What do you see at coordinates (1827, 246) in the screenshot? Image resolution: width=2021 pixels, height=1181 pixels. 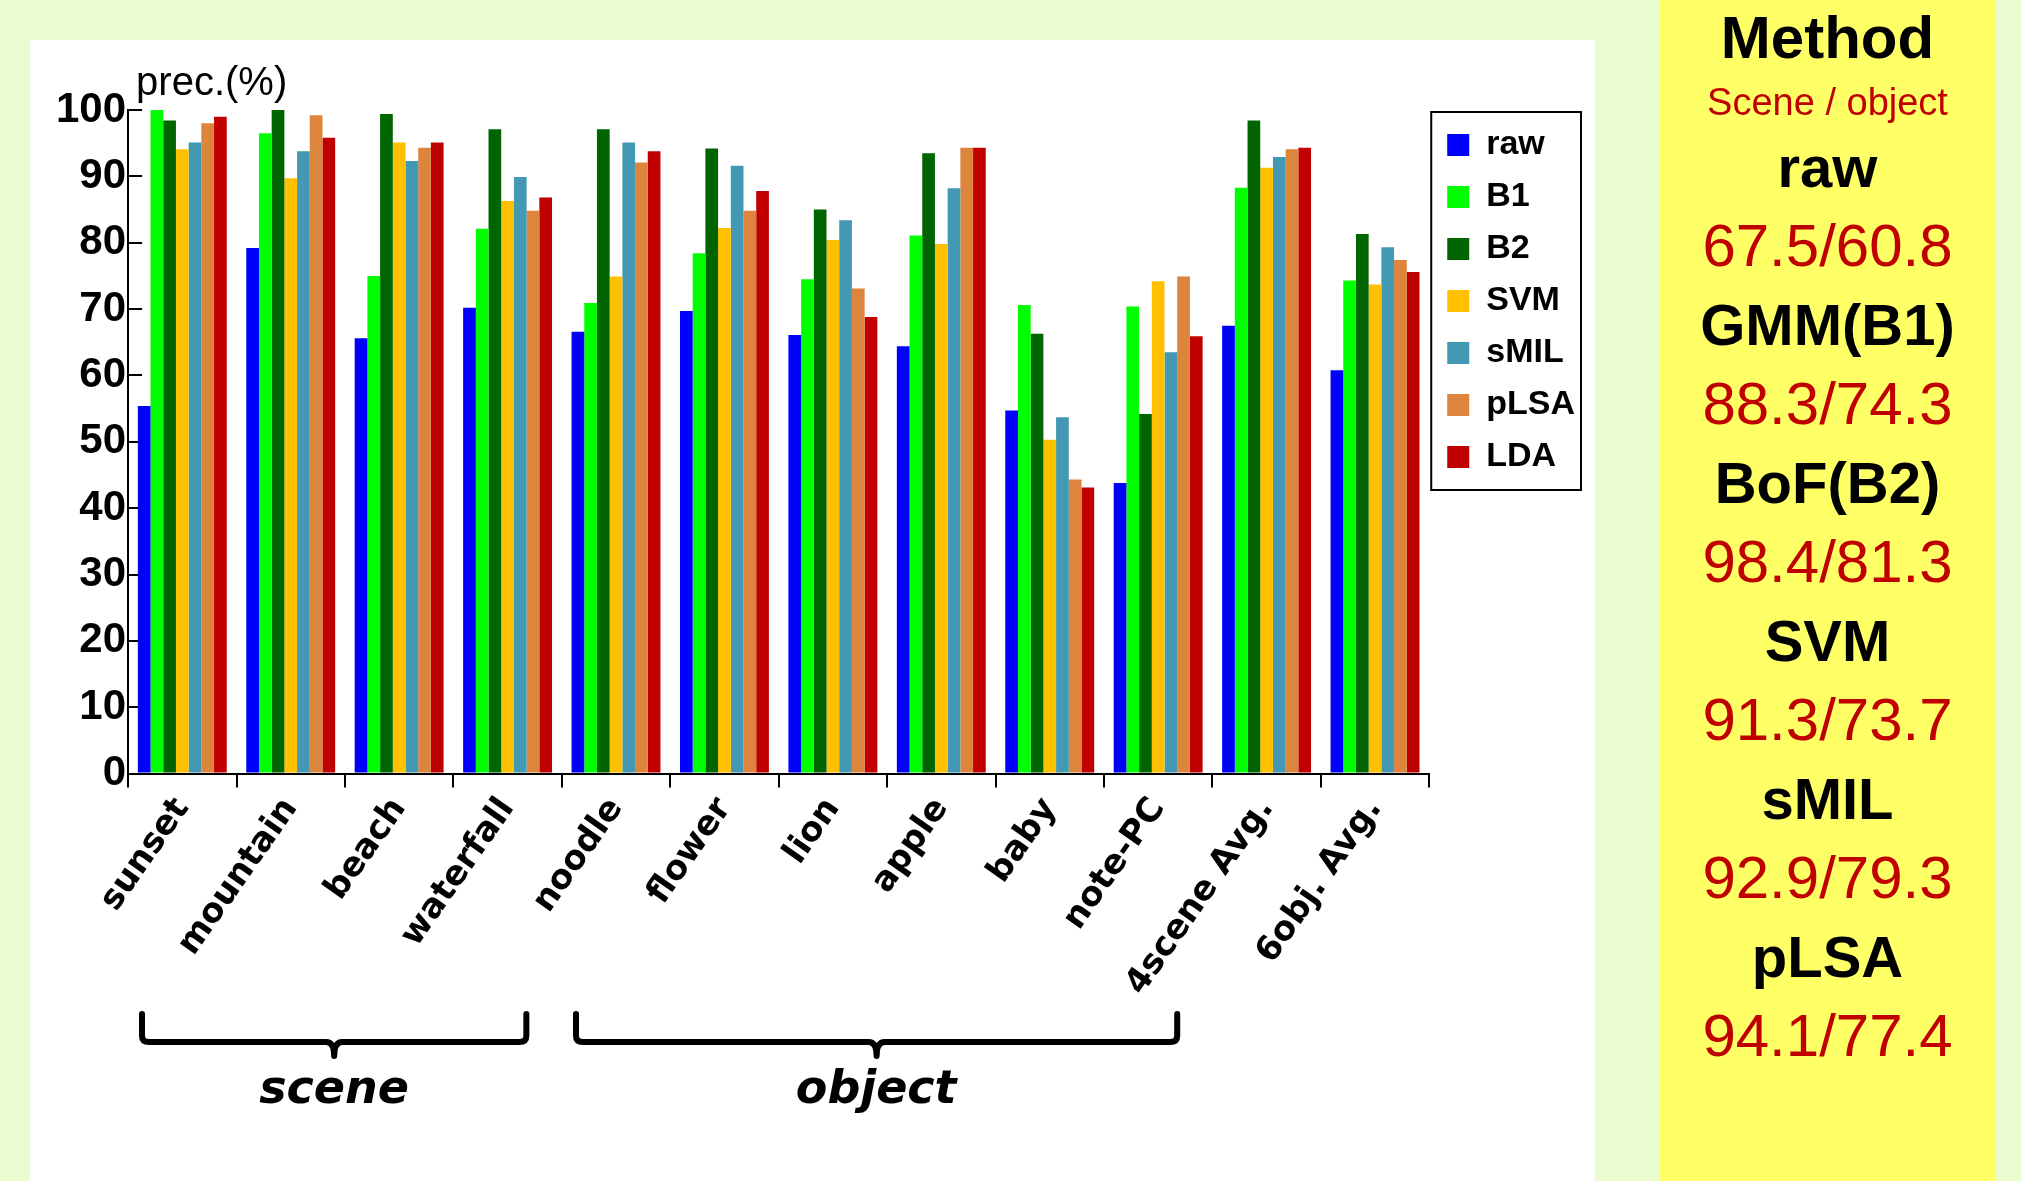 I see `text: 67.5/60.8` at bounding box center [1827, 246].